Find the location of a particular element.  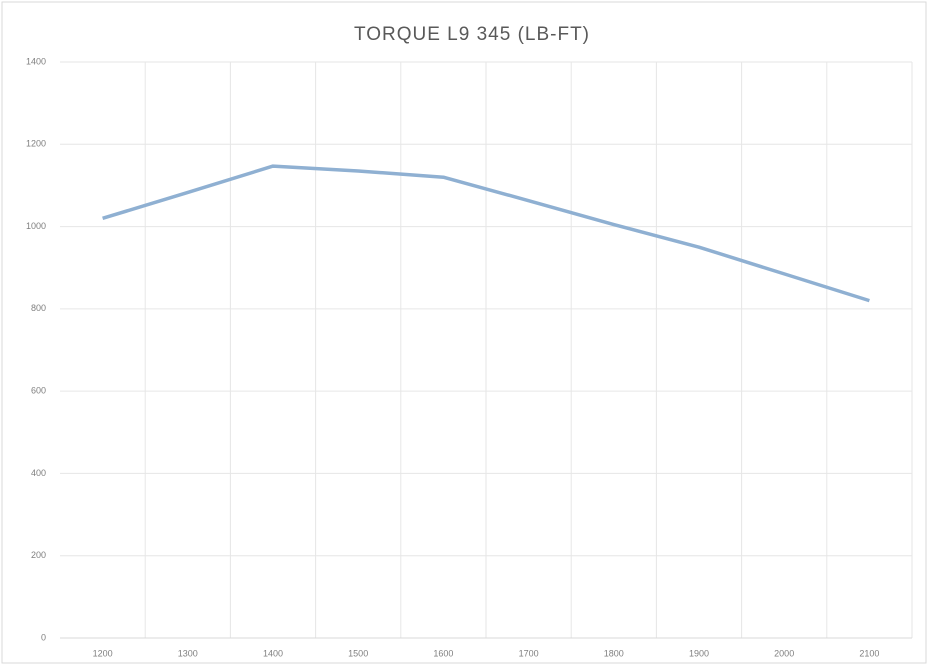

y-tick-label: 1200 is located at coordinates (36, 144).